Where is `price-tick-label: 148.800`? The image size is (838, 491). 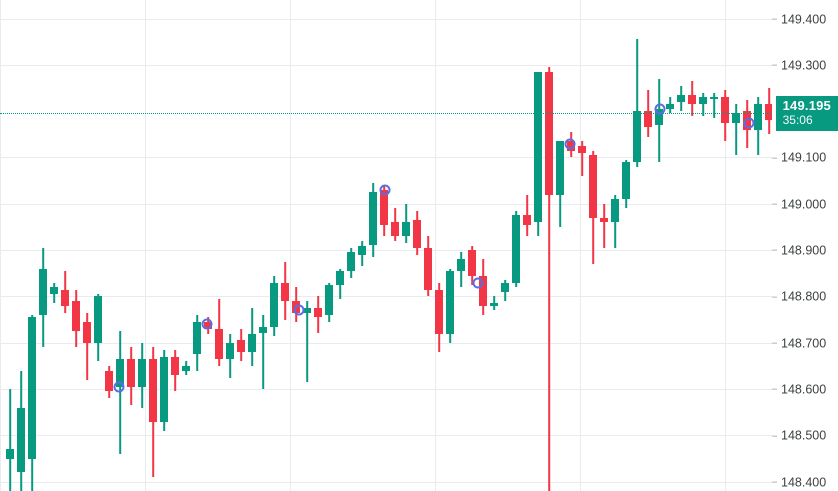 price-tick-label: 148.800 is located at coordinates (804, 296).